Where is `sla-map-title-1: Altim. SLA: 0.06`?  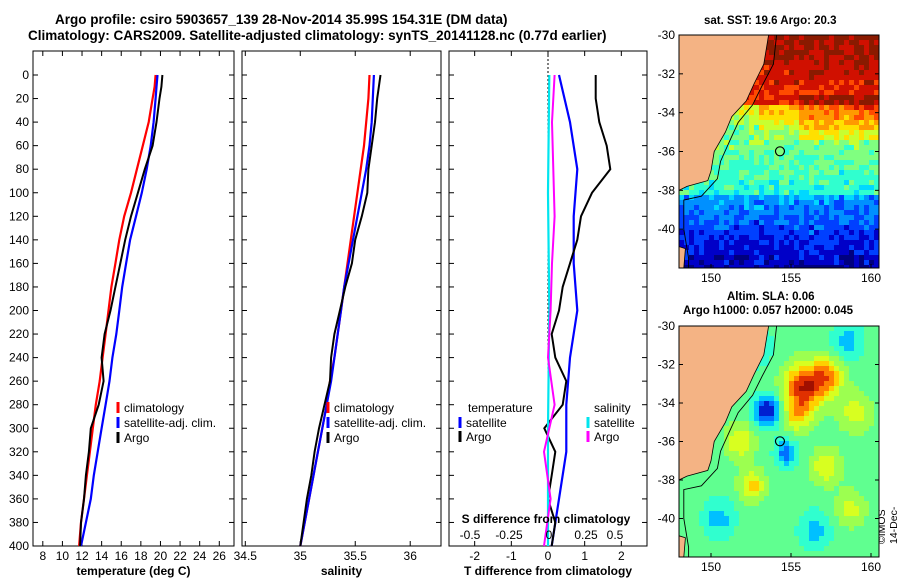 sla-map-title-1: Altim. SLA: 0.06 is located at coordinates (771, 297).